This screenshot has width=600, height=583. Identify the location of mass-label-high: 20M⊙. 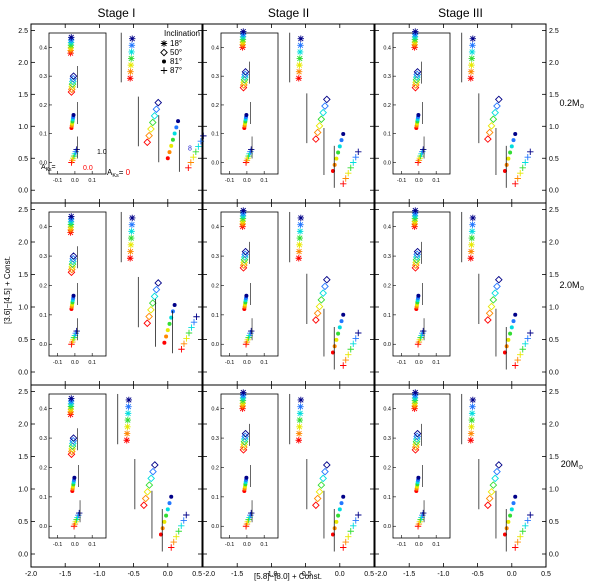
(572, 465).